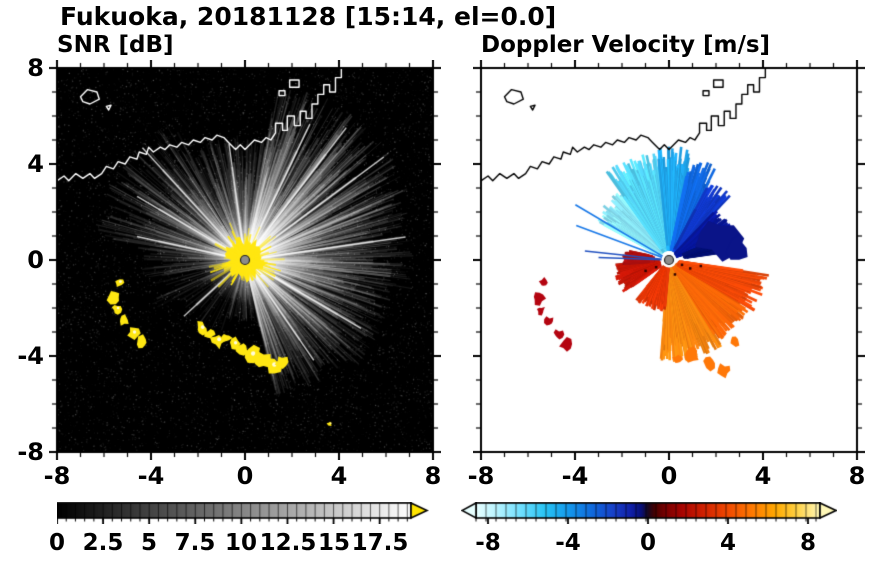 This screenshot has height=570, width=870. What do you see at coordinates (195, 543) in the screenshot?
I see `colorbar-tick-label: 7.5` at bounding box center [195, 543].